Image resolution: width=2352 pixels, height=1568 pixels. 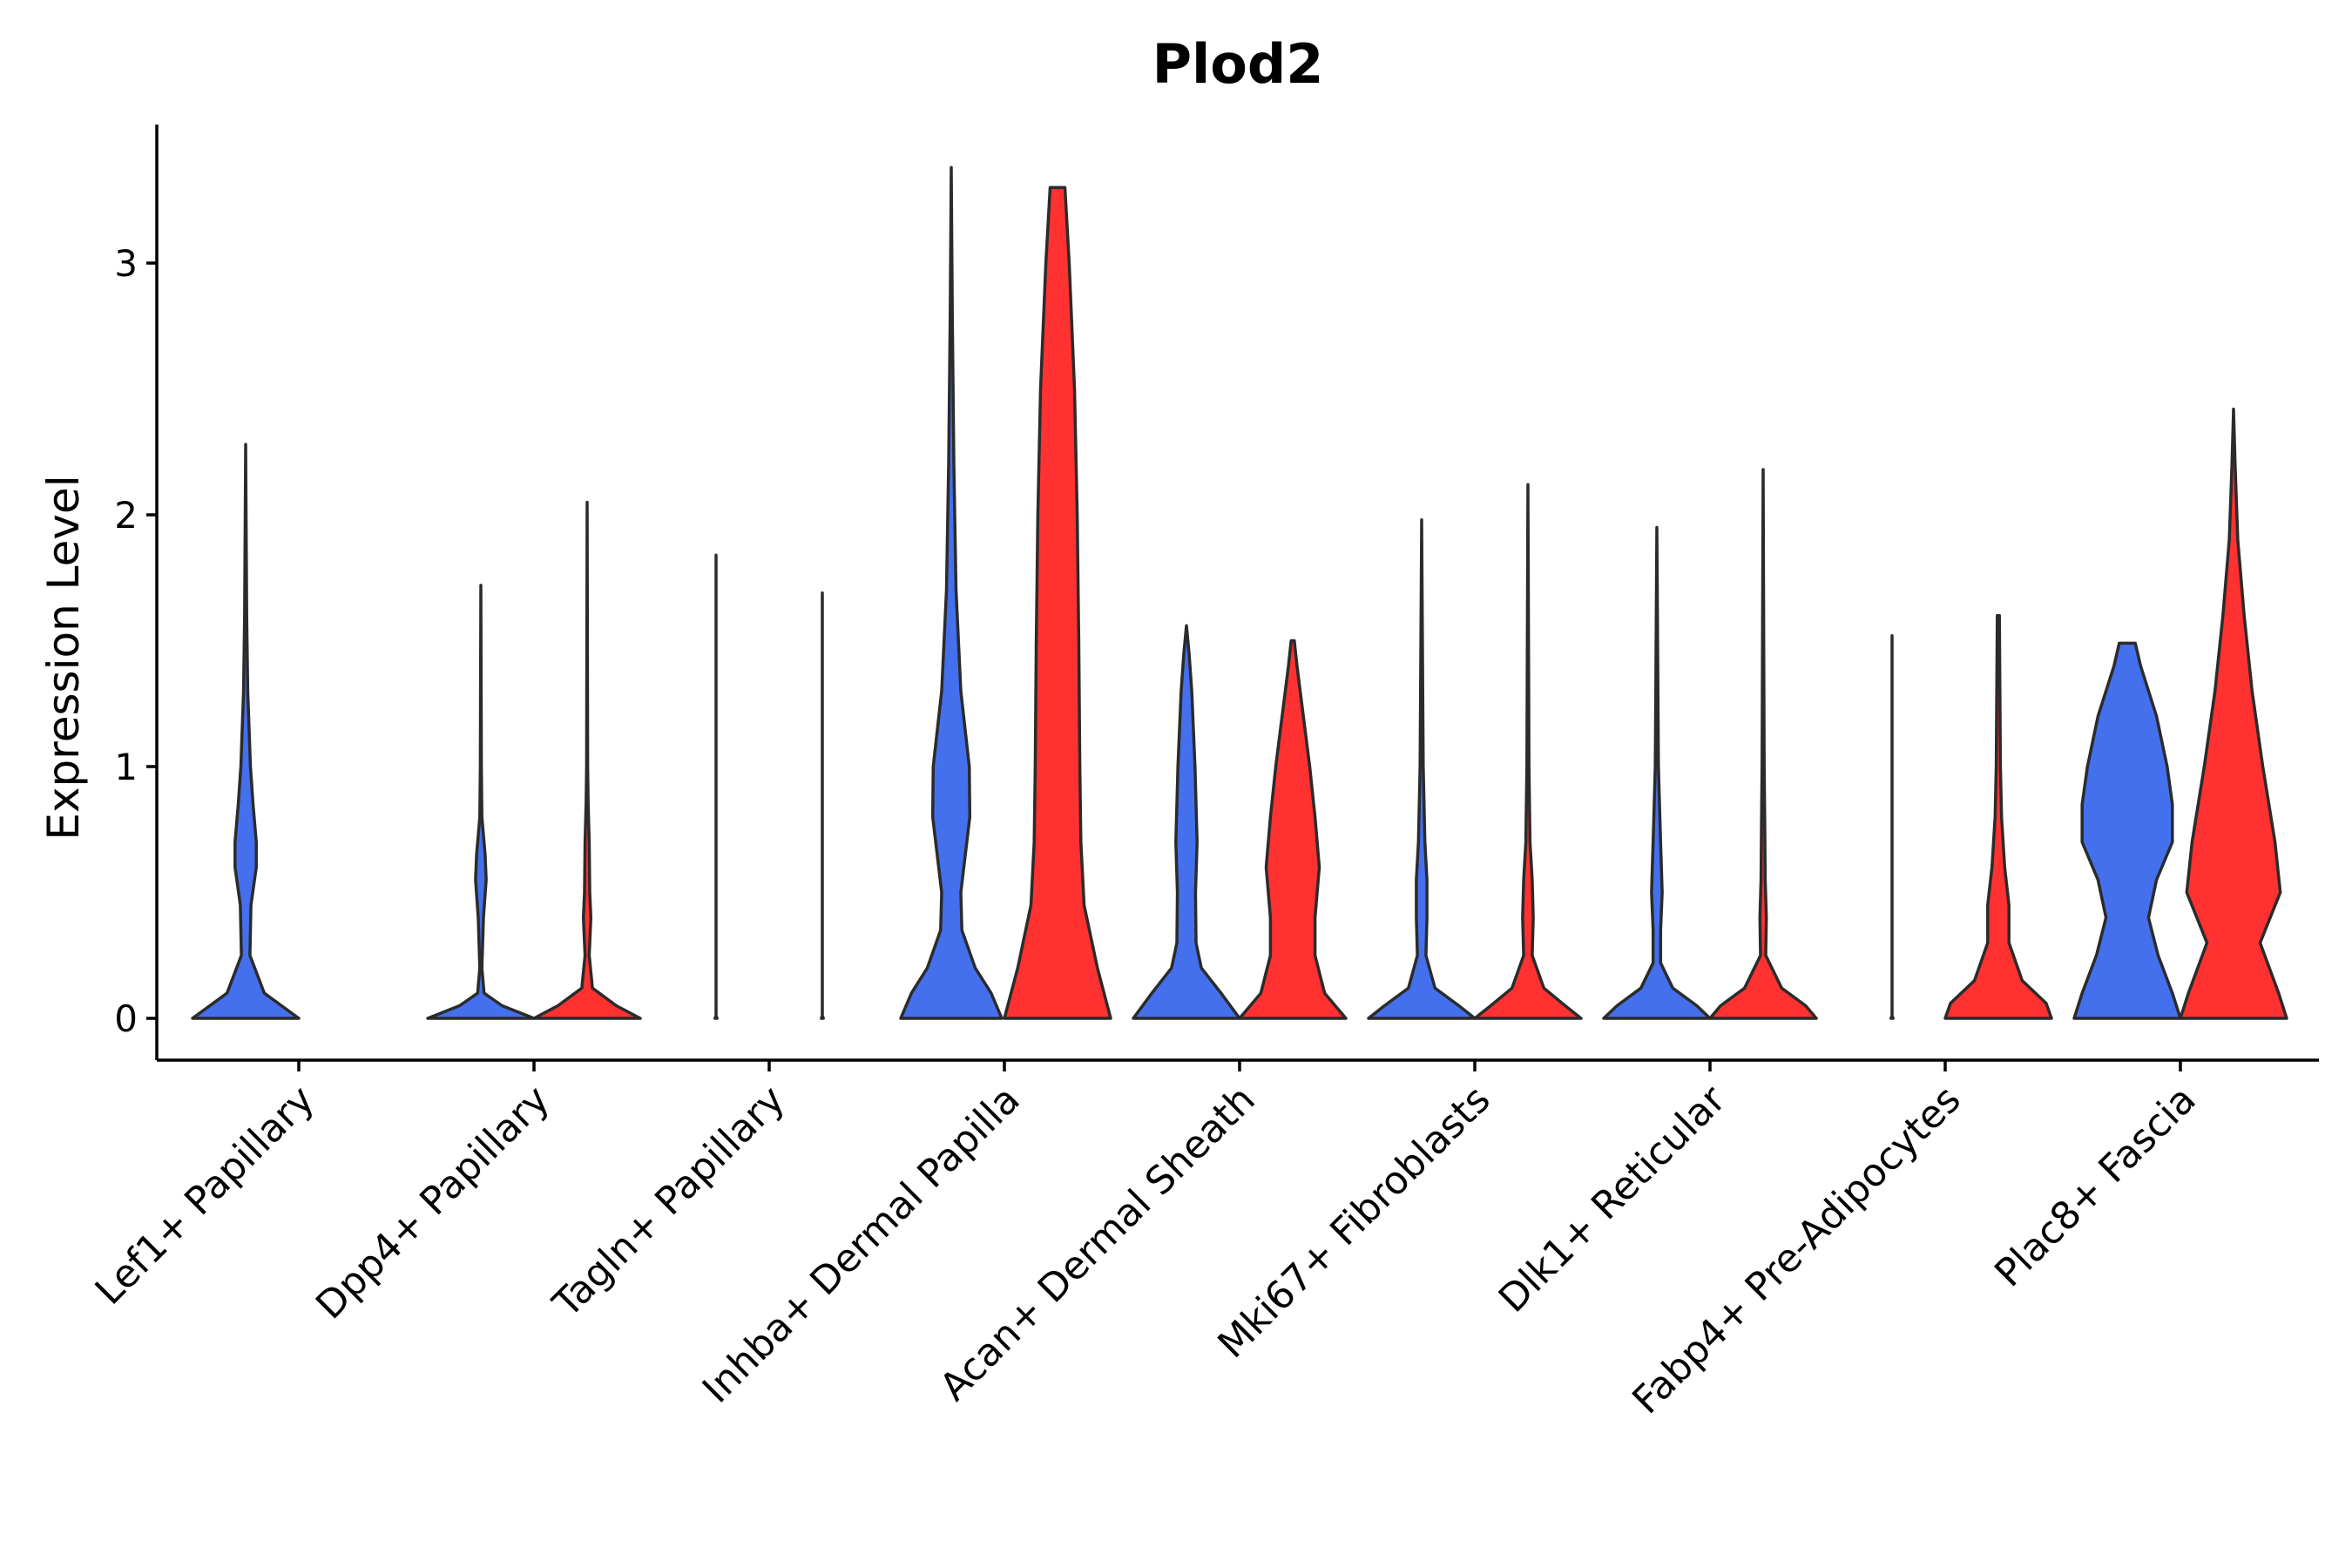 I want to click on y-tick-label: 3, so click(x=126, y=263).